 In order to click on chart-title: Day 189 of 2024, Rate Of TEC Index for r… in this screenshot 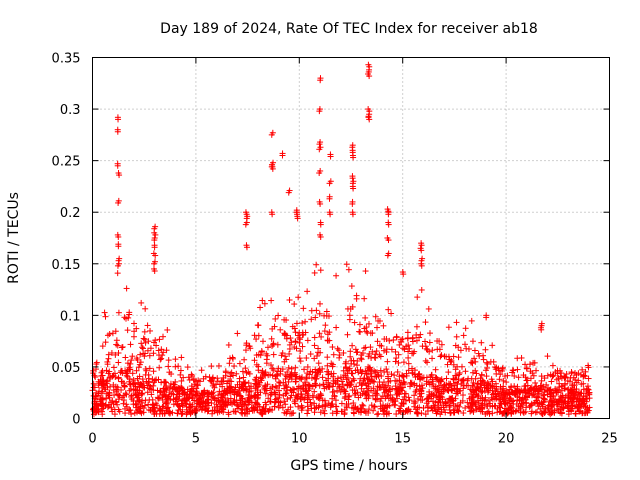, I will do `click(349, 29)`.